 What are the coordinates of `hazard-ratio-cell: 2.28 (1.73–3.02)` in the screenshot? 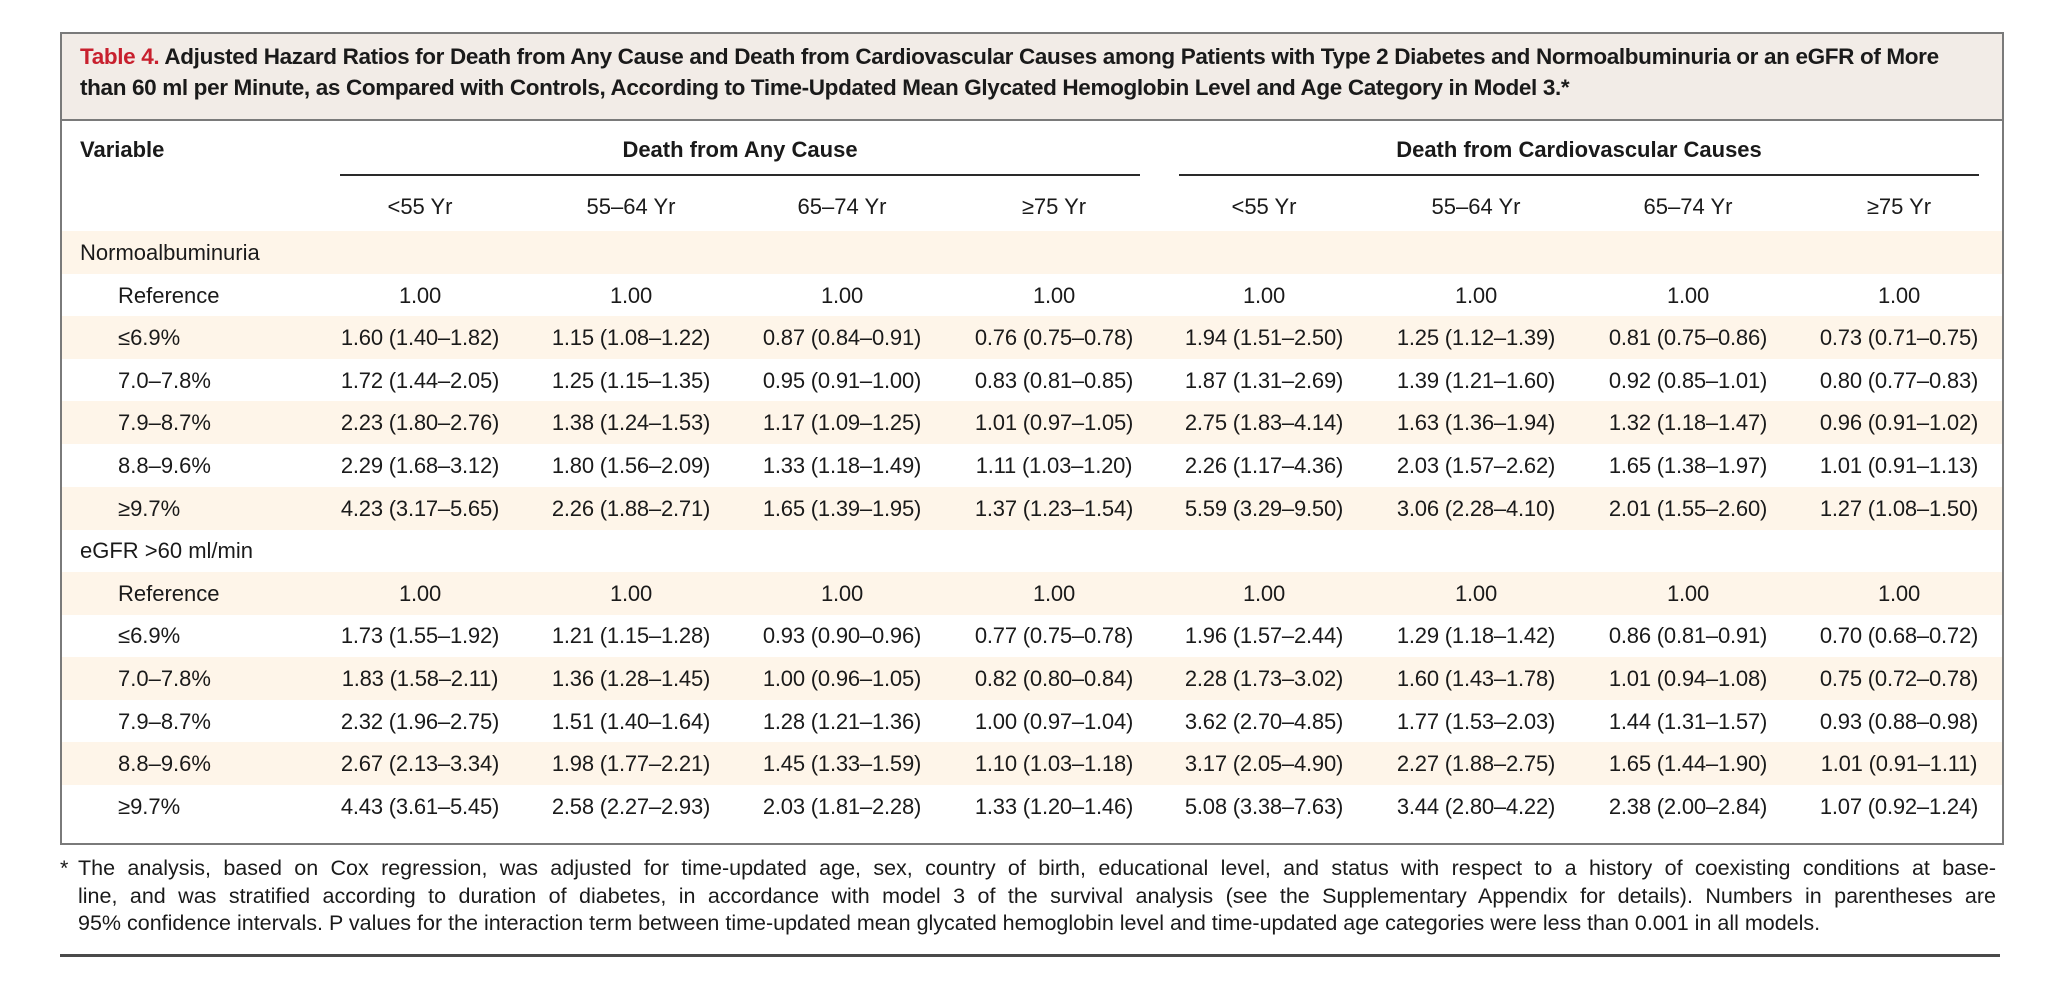 It's located at (1264, 678).